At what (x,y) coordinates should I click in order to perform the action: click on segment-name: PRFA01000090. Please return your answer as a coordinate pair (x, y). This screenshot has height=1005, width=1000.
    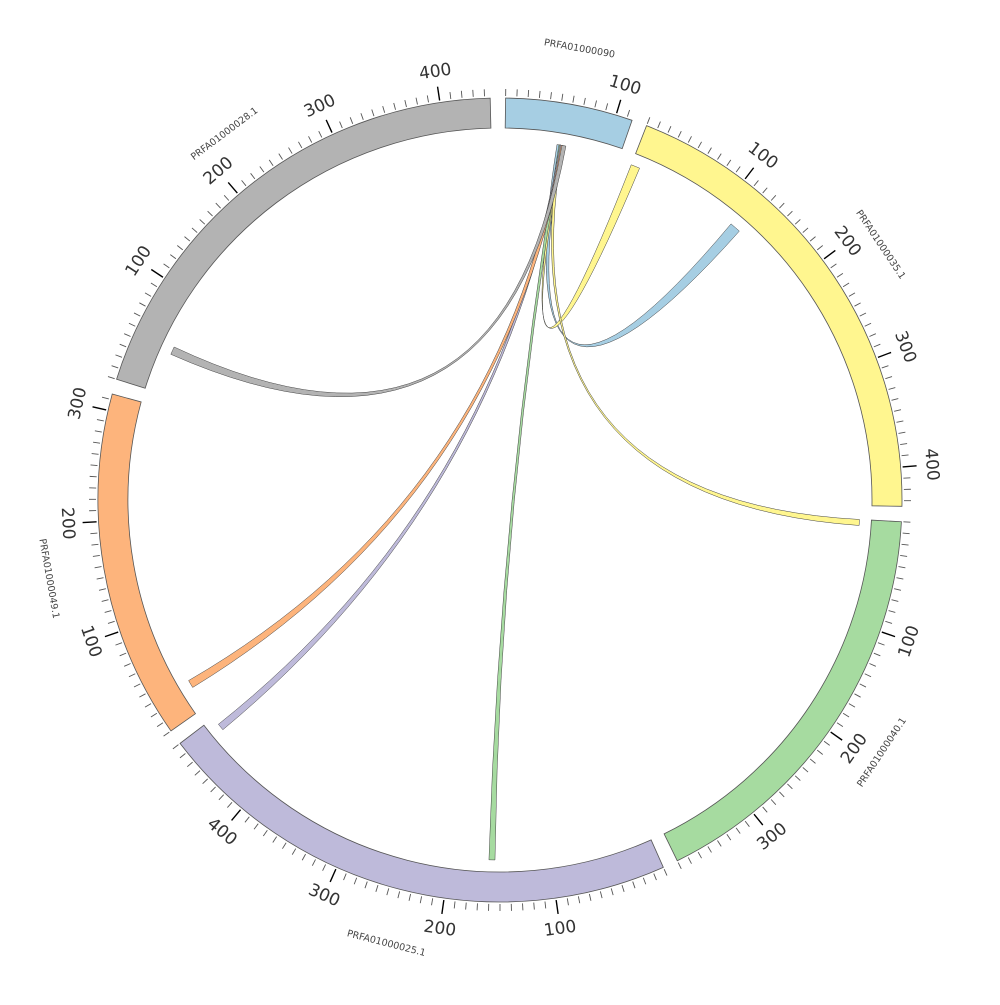
    Looking at the image, I should click on (579, 48).